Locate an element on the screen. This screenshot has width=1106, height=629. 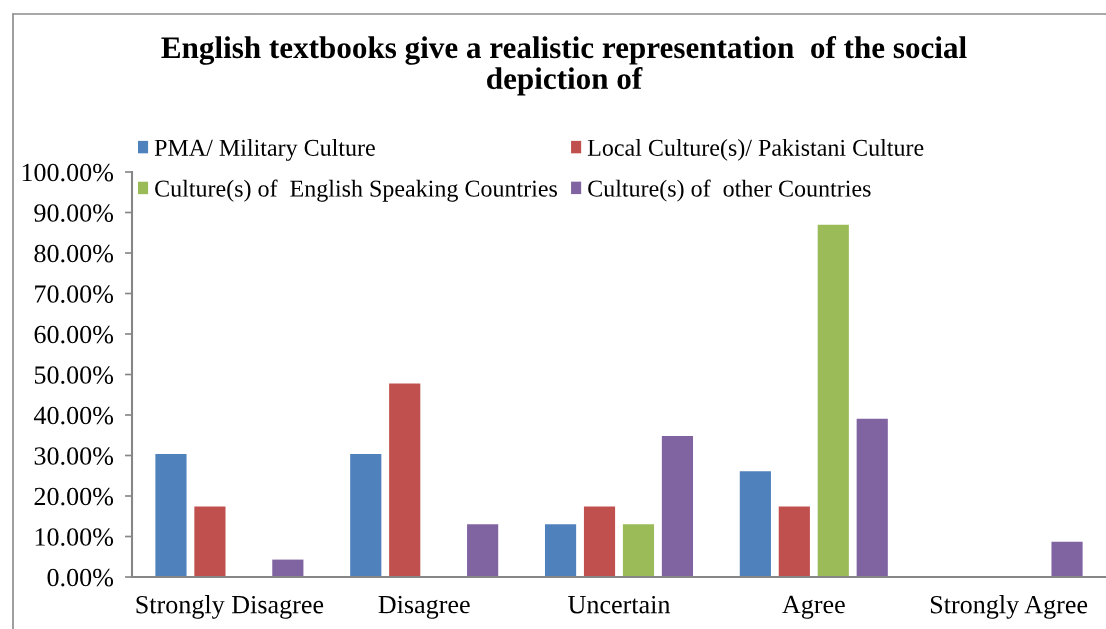
y-tick-label: 20.00% is located at coordinates (74, 496).